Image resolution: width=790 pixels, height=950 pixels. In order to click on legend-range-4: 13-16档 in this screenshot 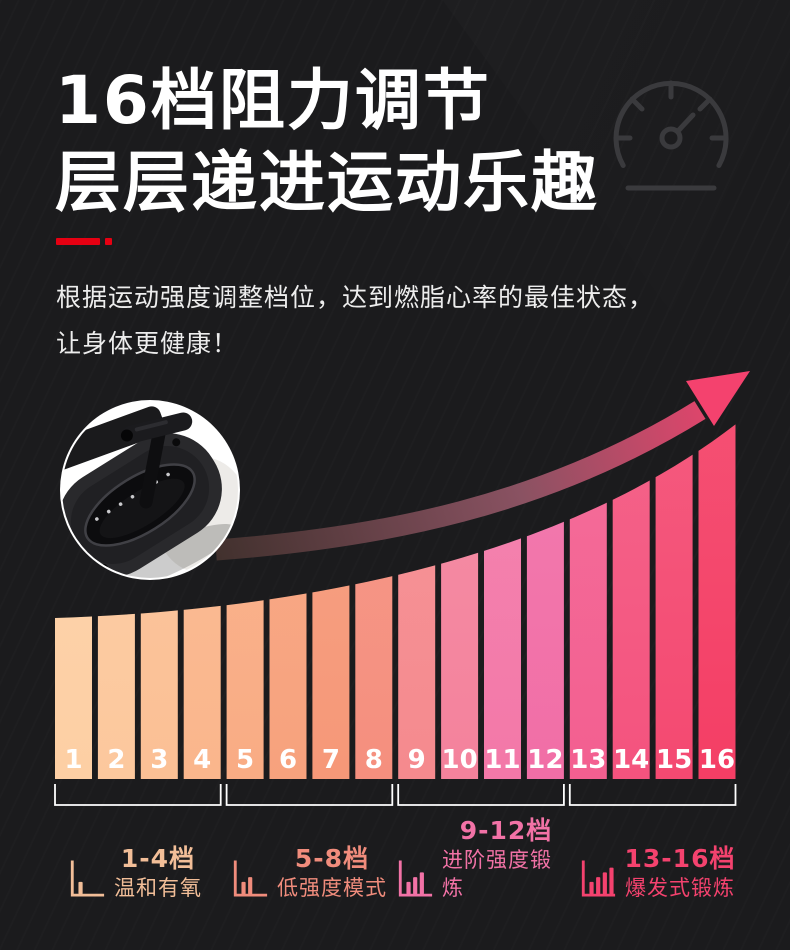, I will do `click(680, 858)`.